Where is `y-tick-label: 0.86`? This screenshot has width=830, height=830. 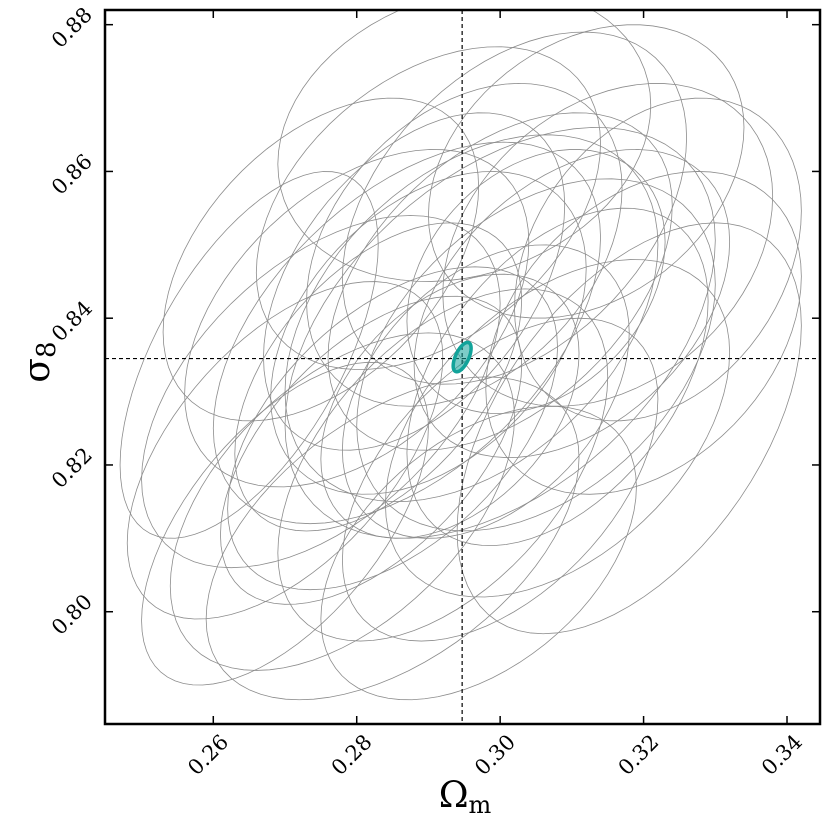
y-tick-label: 0.86 is located at coordinates (72, 174).